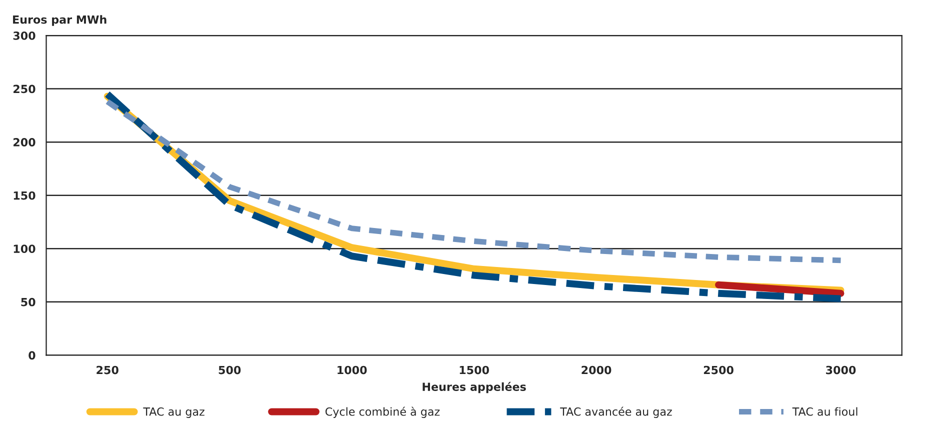 Image resolution: width=925 pixels, height=444 pixels. I want to click on legend-label: TAC au gaz, so click(173, 412).